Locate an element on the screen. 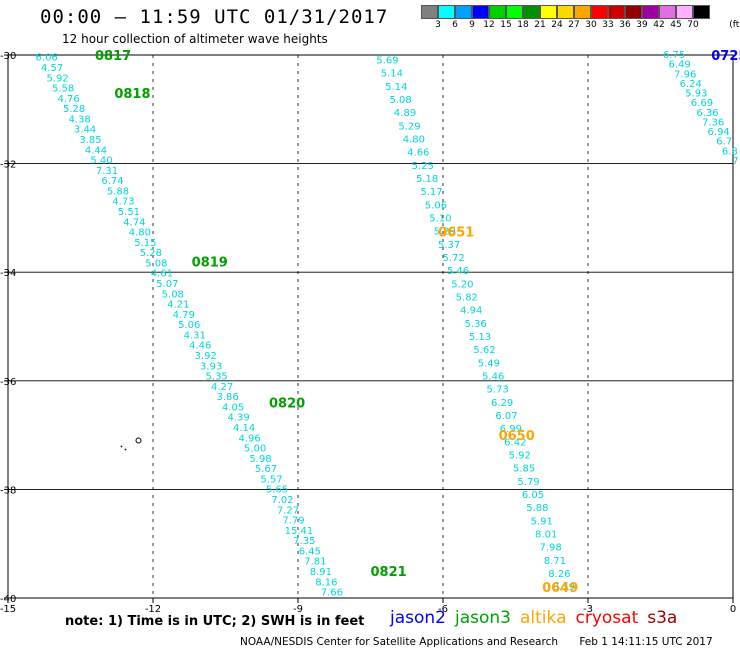  swh-value: 5.49 is located at coordinates (489, 363).